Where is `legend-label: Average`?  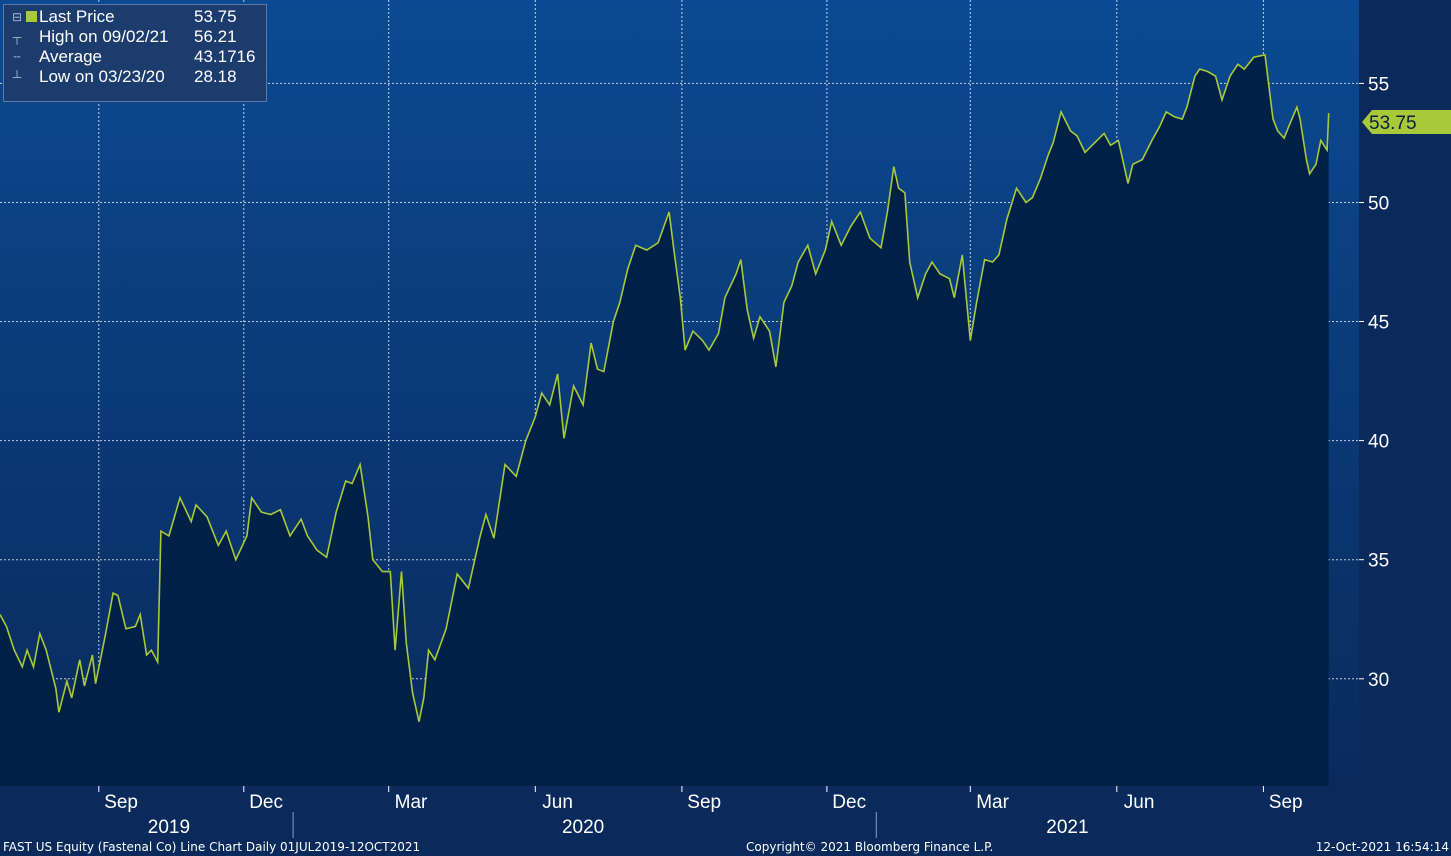 legend-label: Average is located at coordinates (71, 56).